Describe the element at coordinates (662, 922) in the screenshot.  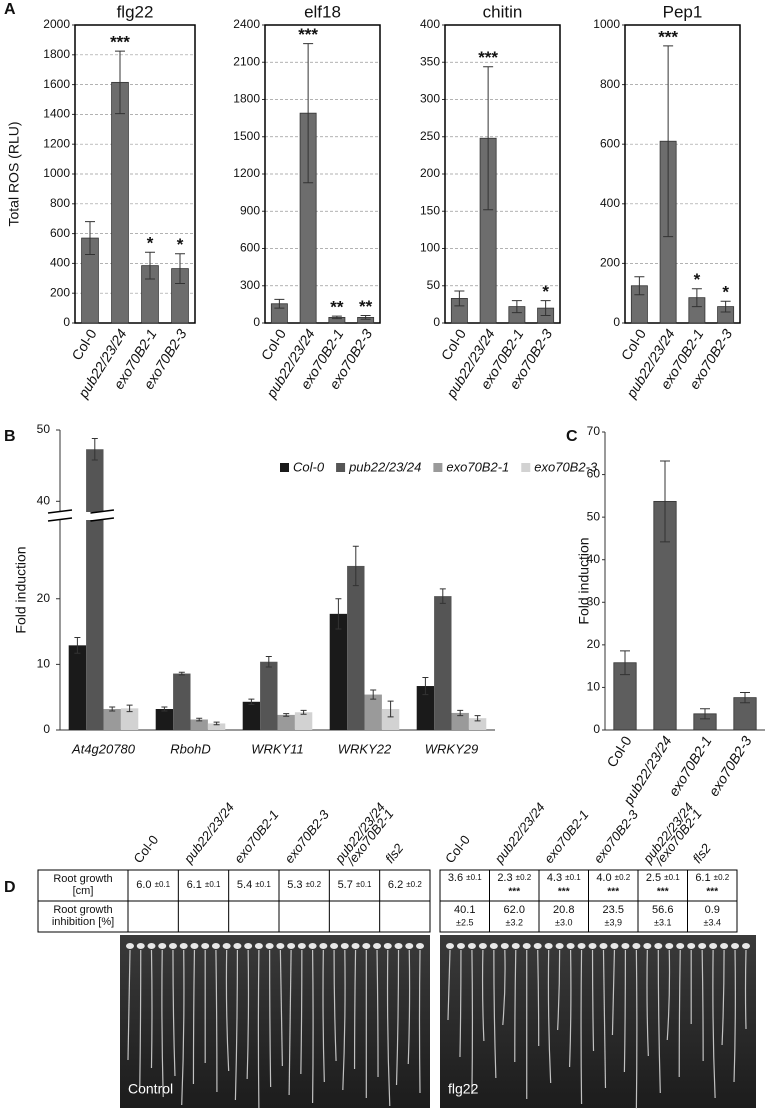
I see `cell-sd: ±3.1` at that location.